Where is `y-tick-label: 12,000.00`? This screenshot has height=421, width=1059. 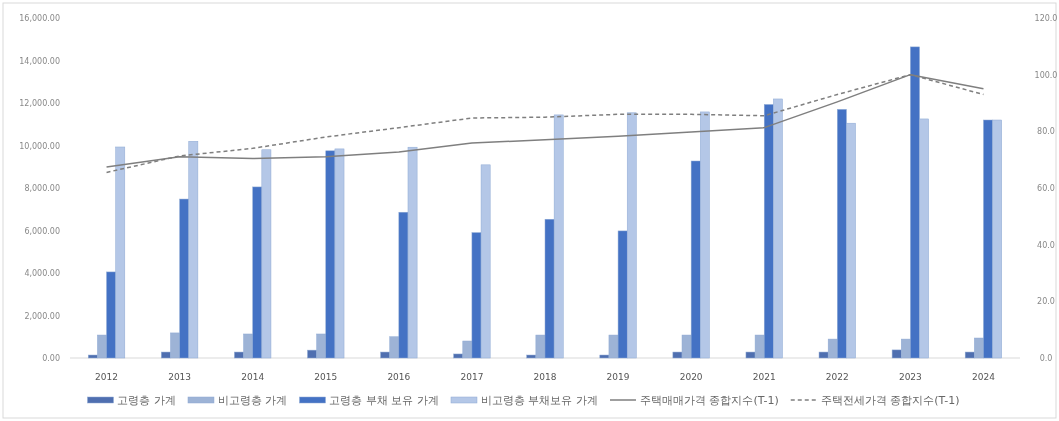 y-tick-label: 12,000.00 is located at coordinates (39, 103).